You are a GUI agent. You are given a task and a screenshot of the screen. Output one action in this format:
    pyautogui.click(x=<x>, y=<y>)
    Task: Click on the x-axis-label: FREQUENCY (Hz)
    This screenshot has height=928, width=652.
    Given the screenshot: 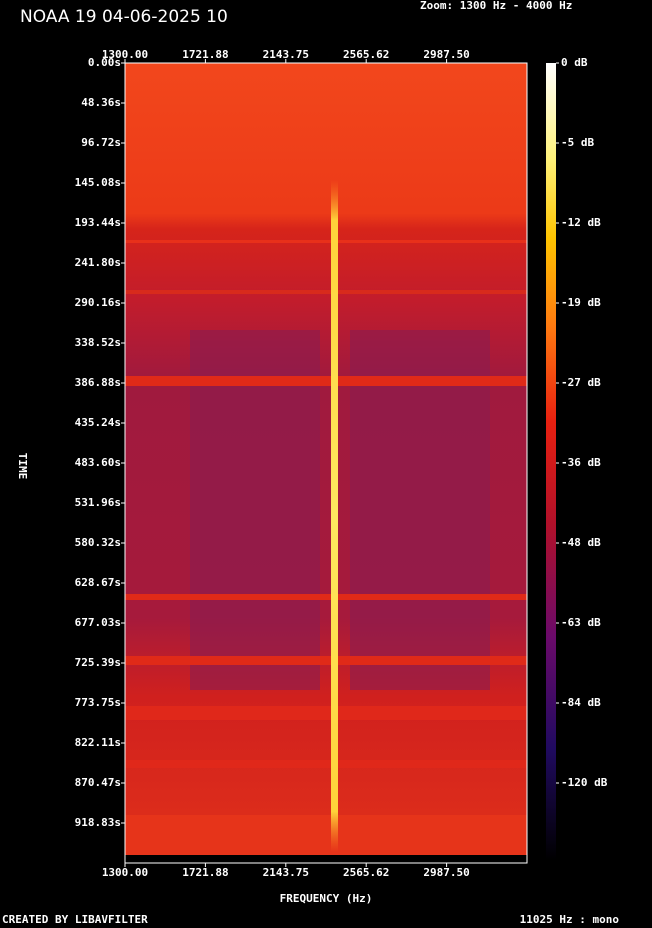 What is the action you would take?
    pyautogui.click(x=326, y=898)
    